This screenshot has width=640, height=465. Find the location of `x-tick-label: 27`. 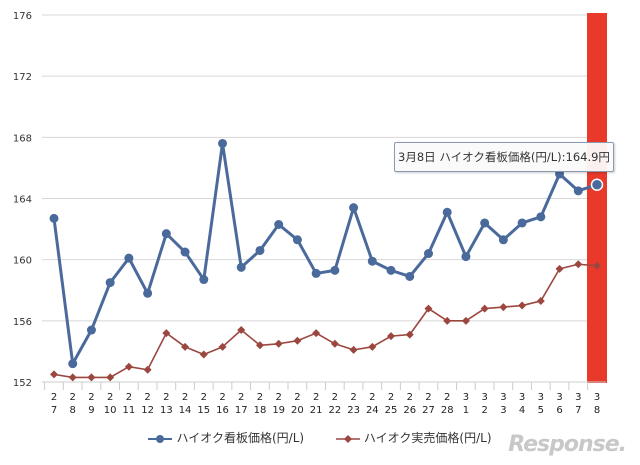

x-tick-label: 27 is located at coordinates (428, 410).